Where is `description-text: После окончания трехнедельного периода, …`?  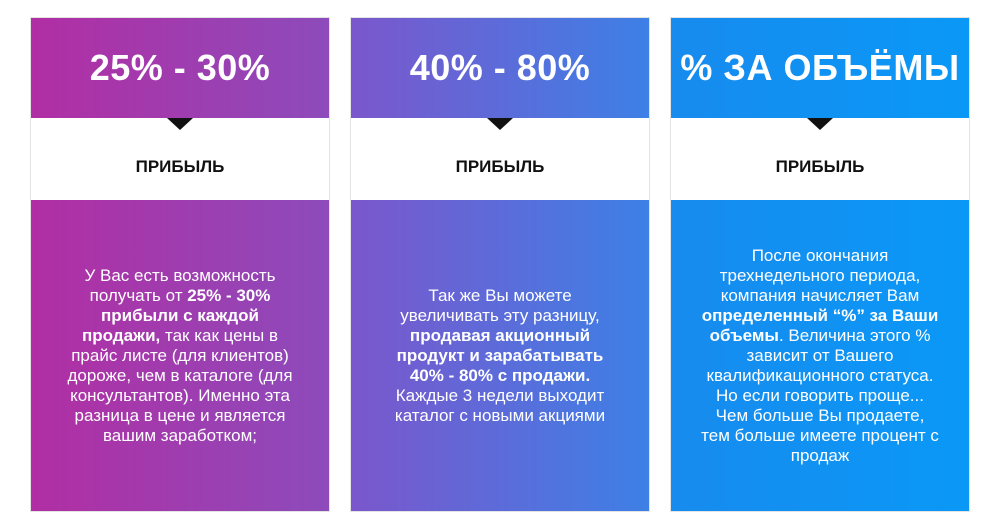 description-text: После окончания трехнедельного периода, … is located at coordinates (820, 275).